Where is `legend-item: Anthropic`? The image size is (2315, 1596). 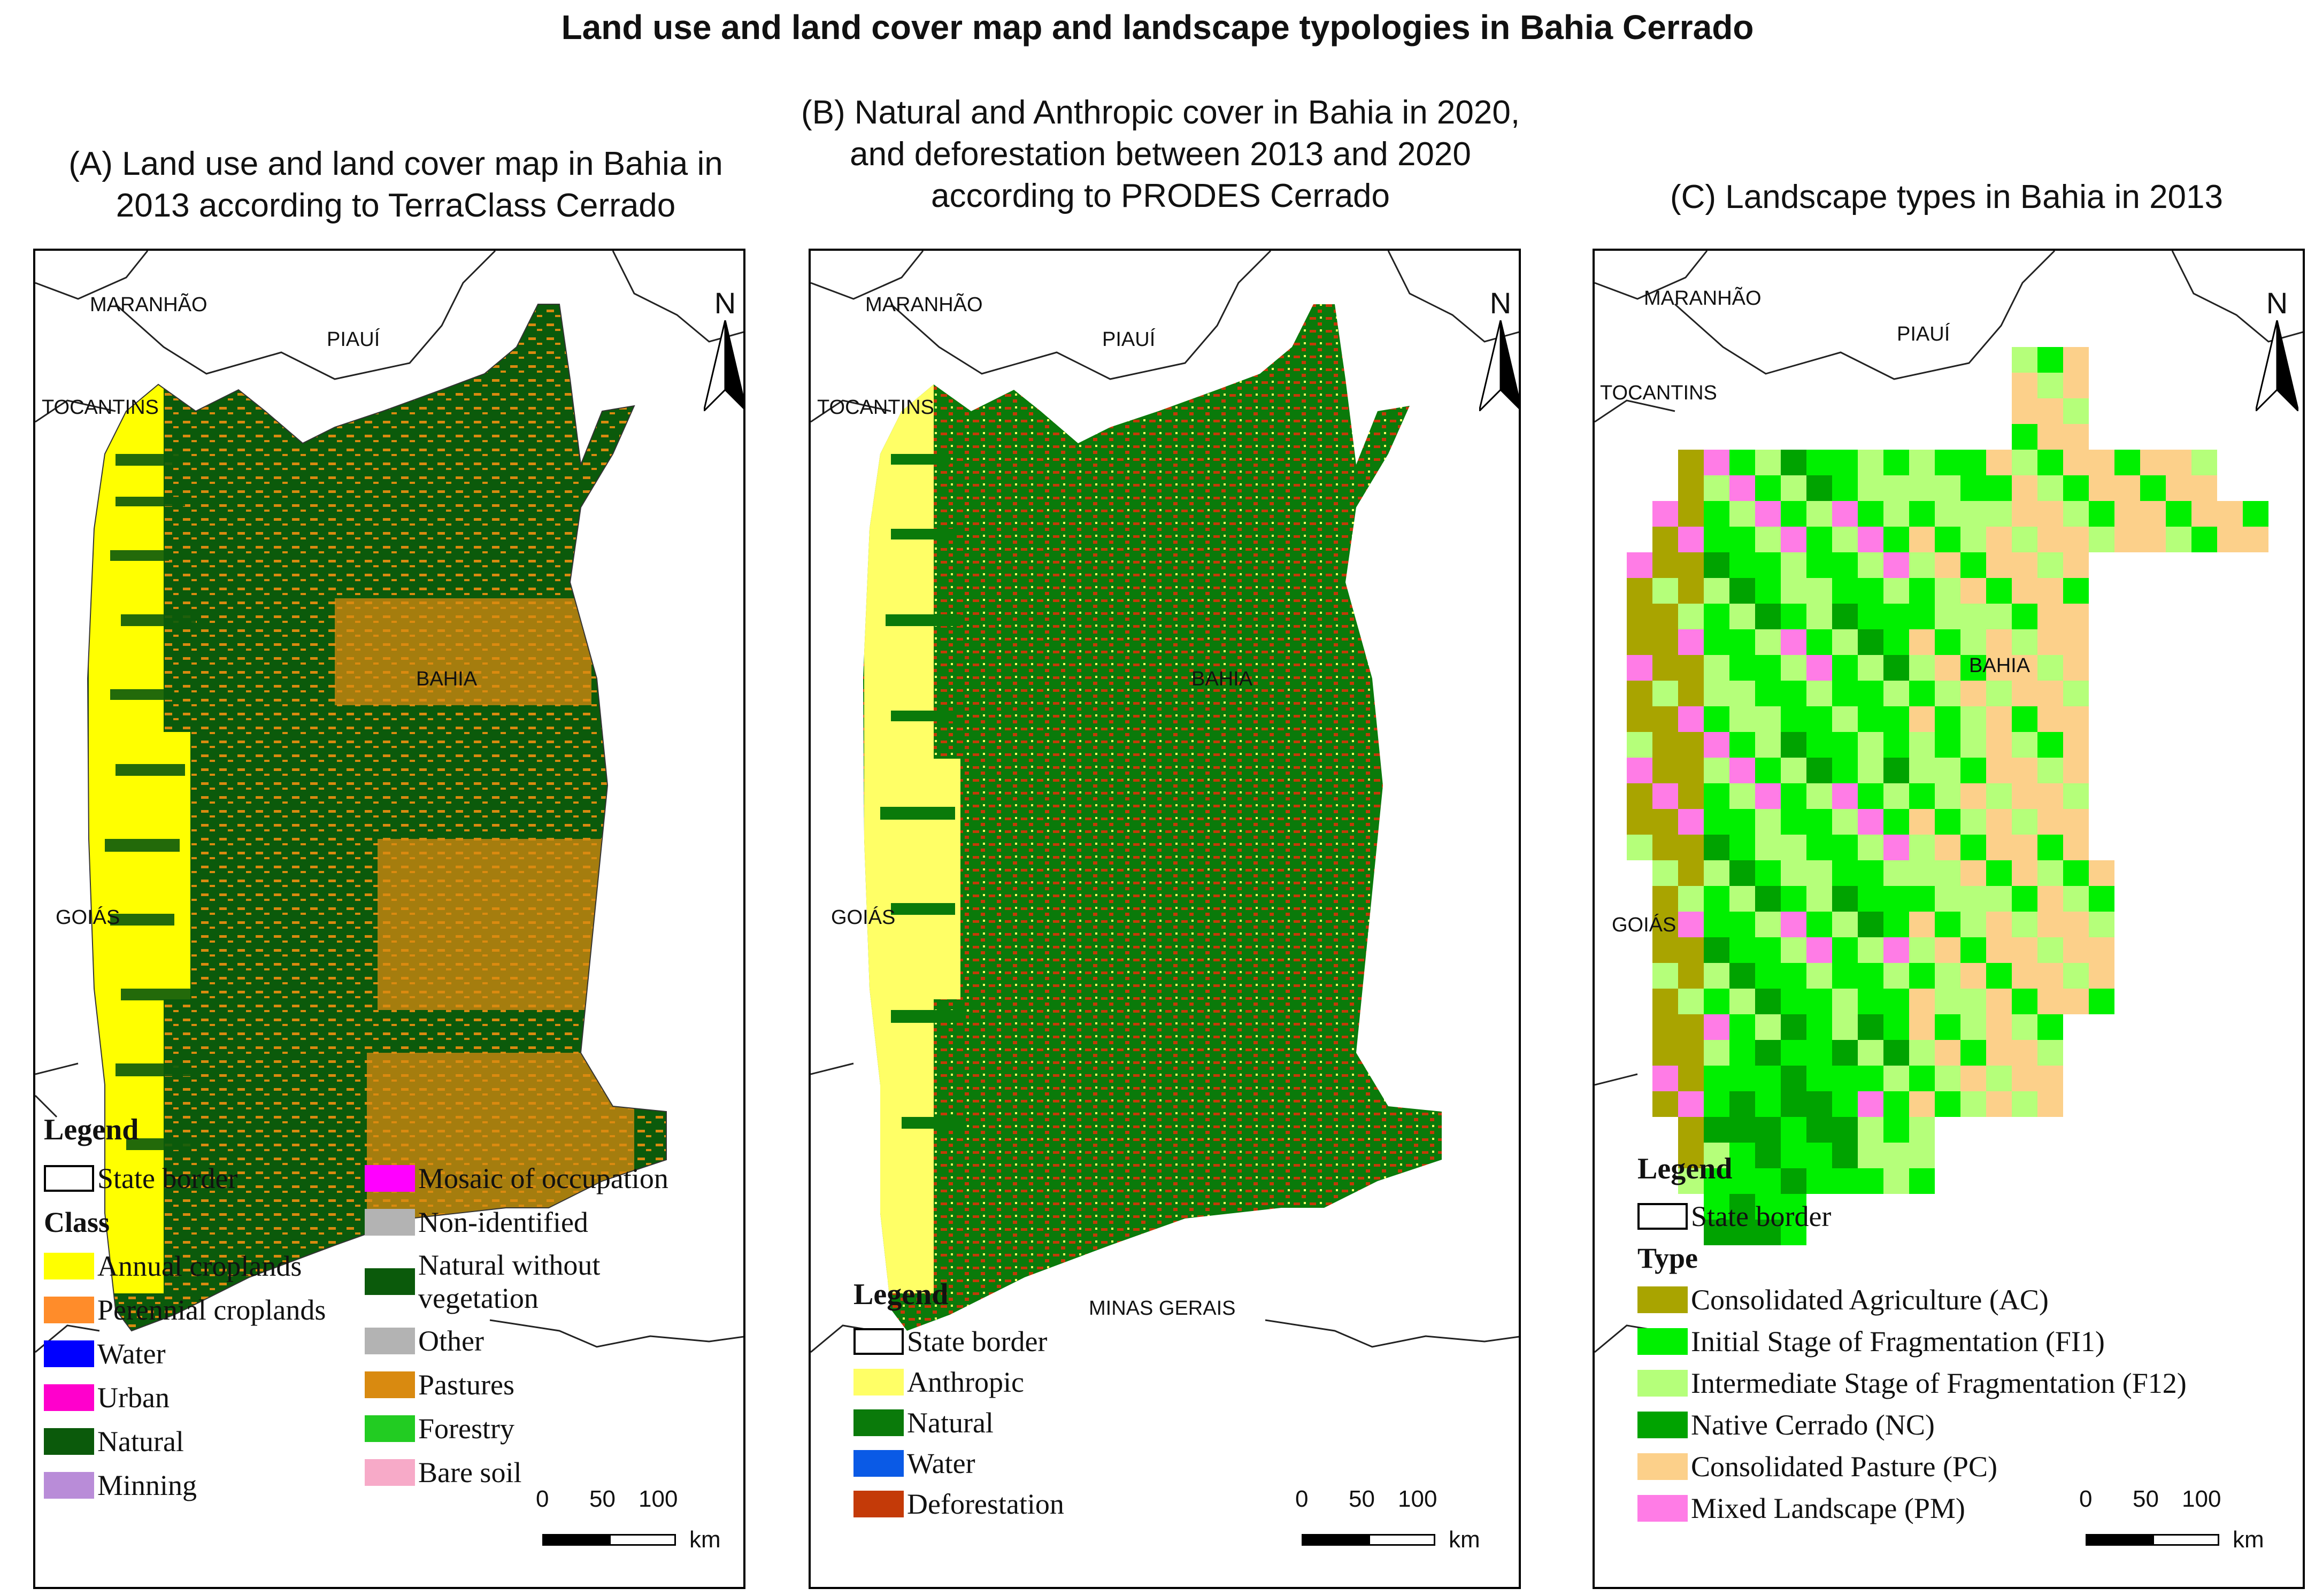 legend-item: Anthropic is located at coordinates (959, 1382).